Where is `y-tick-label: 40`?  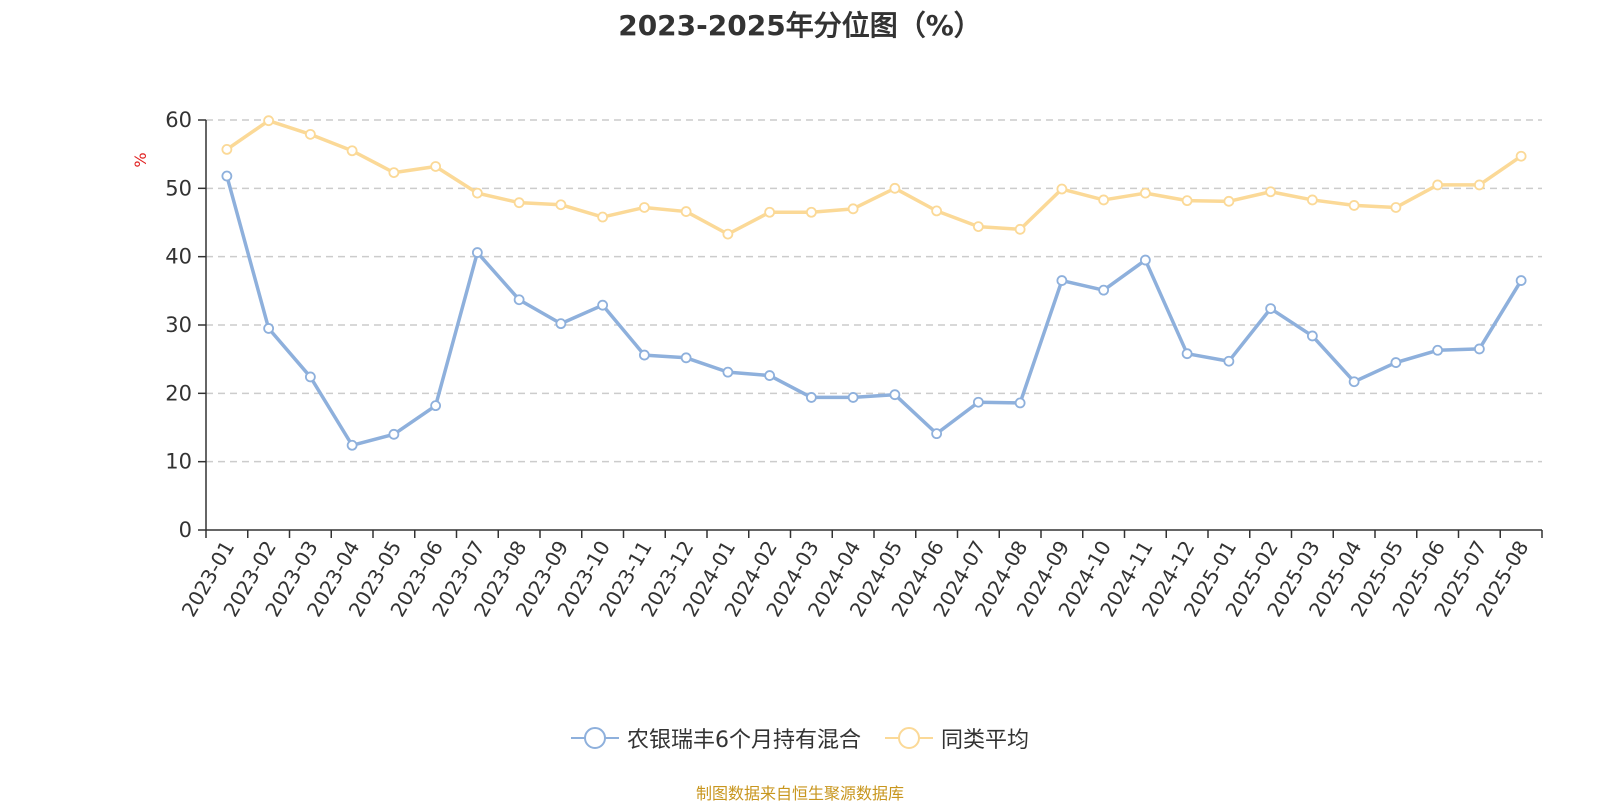 y-tick-label: 40 is located at coordinates (178, 257).